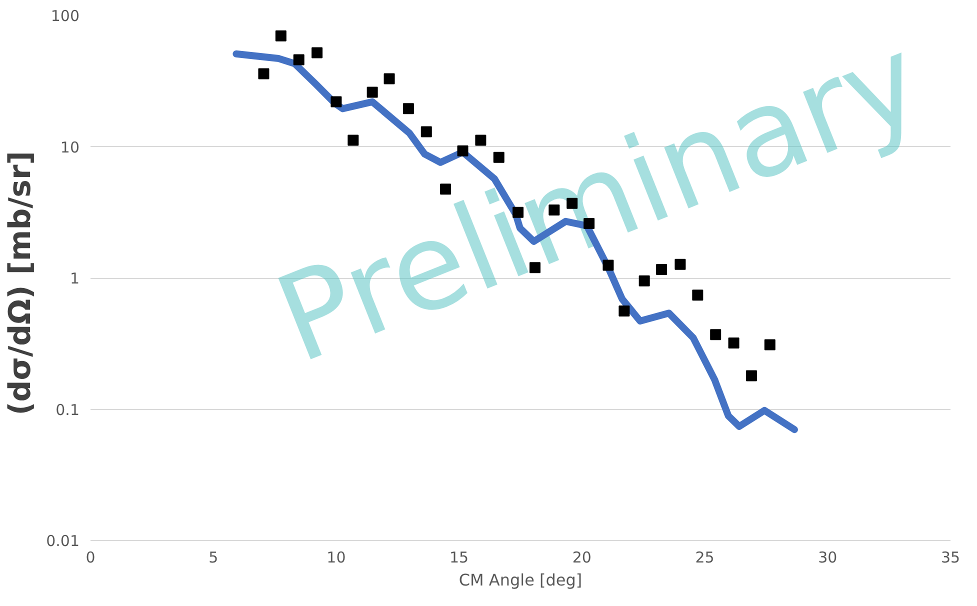 The height and width of the screenshot is (606, 977). Describe the element at coordinates (20, 283) in the screenshot. I see `y-axis-title: (dσ/dΩ) [mb/sr]` at that location.